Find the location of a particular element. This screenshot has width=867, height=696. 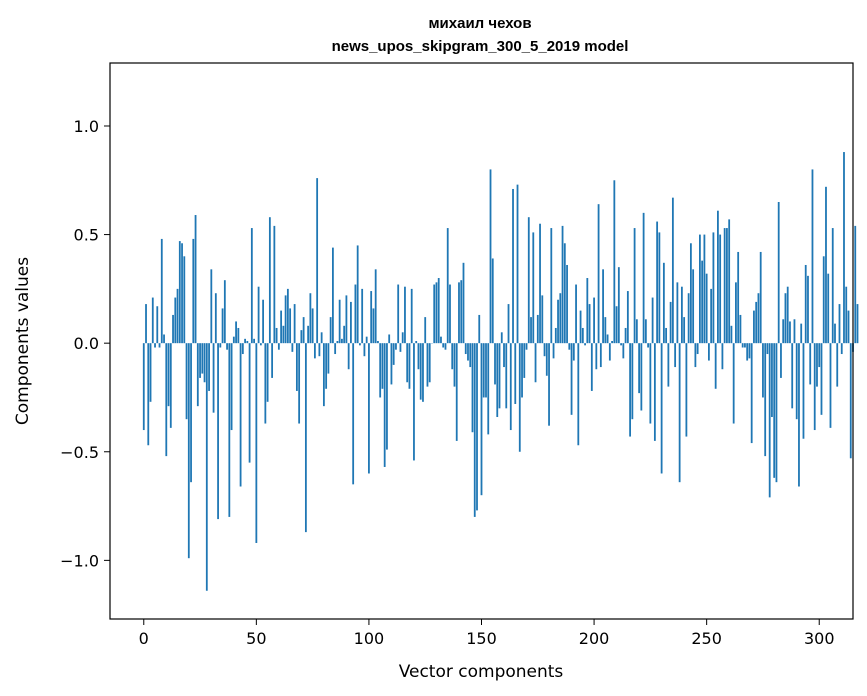

x-tick-label-100: 100 is located at coordinates (369, 638).